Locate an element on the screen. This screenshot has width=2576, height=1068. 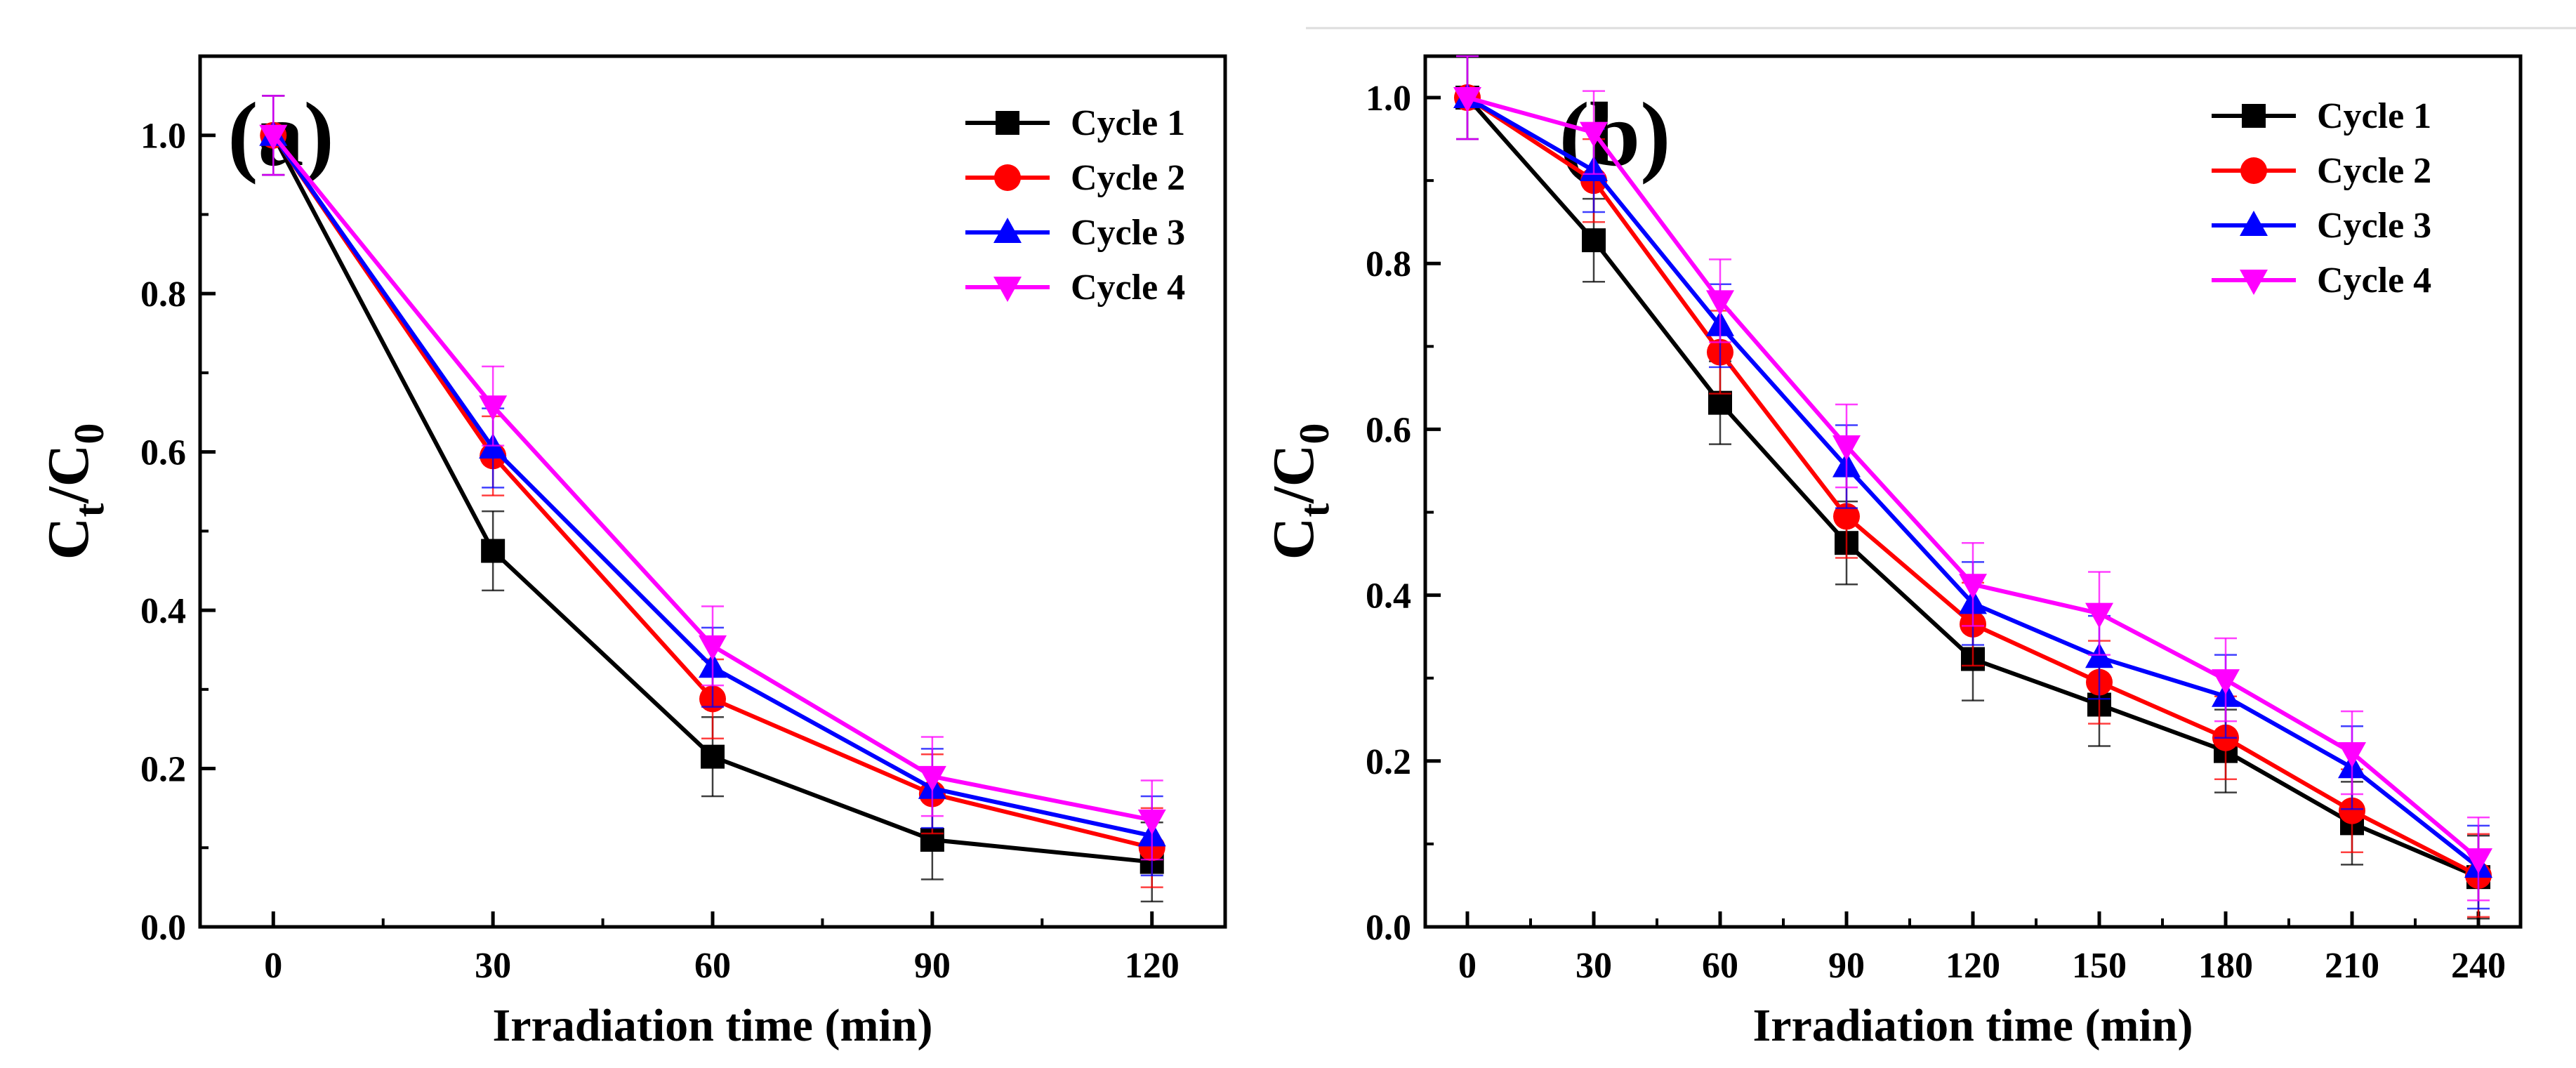
panel-b-x-tick-label: 210 is located at coordinates (2352, 966).